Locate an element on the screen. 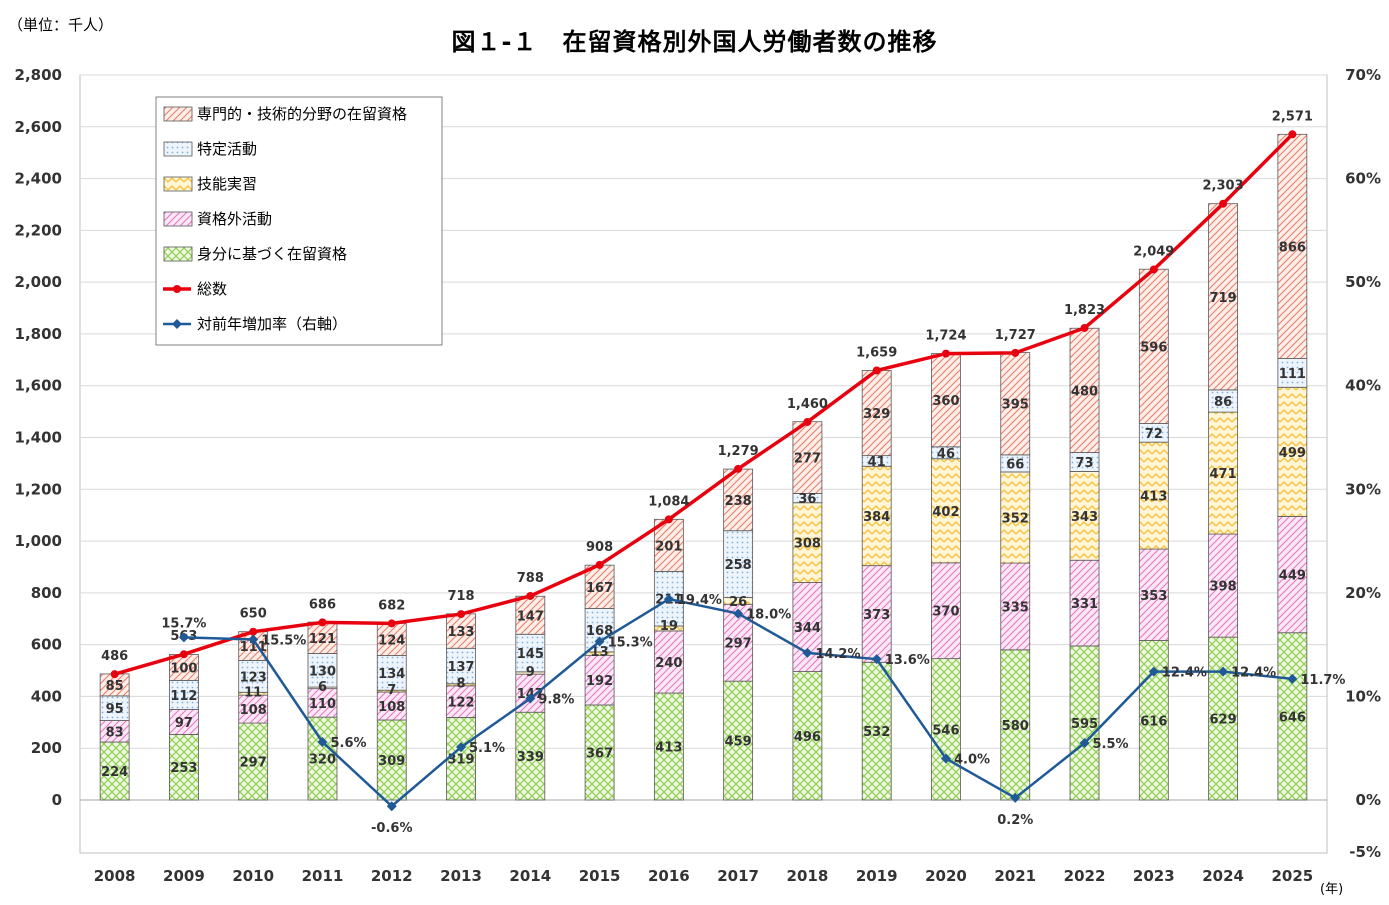 This screenshot has height=905, width=1389. y-tick-label: 1,400 is located at coordinates (38, 438).